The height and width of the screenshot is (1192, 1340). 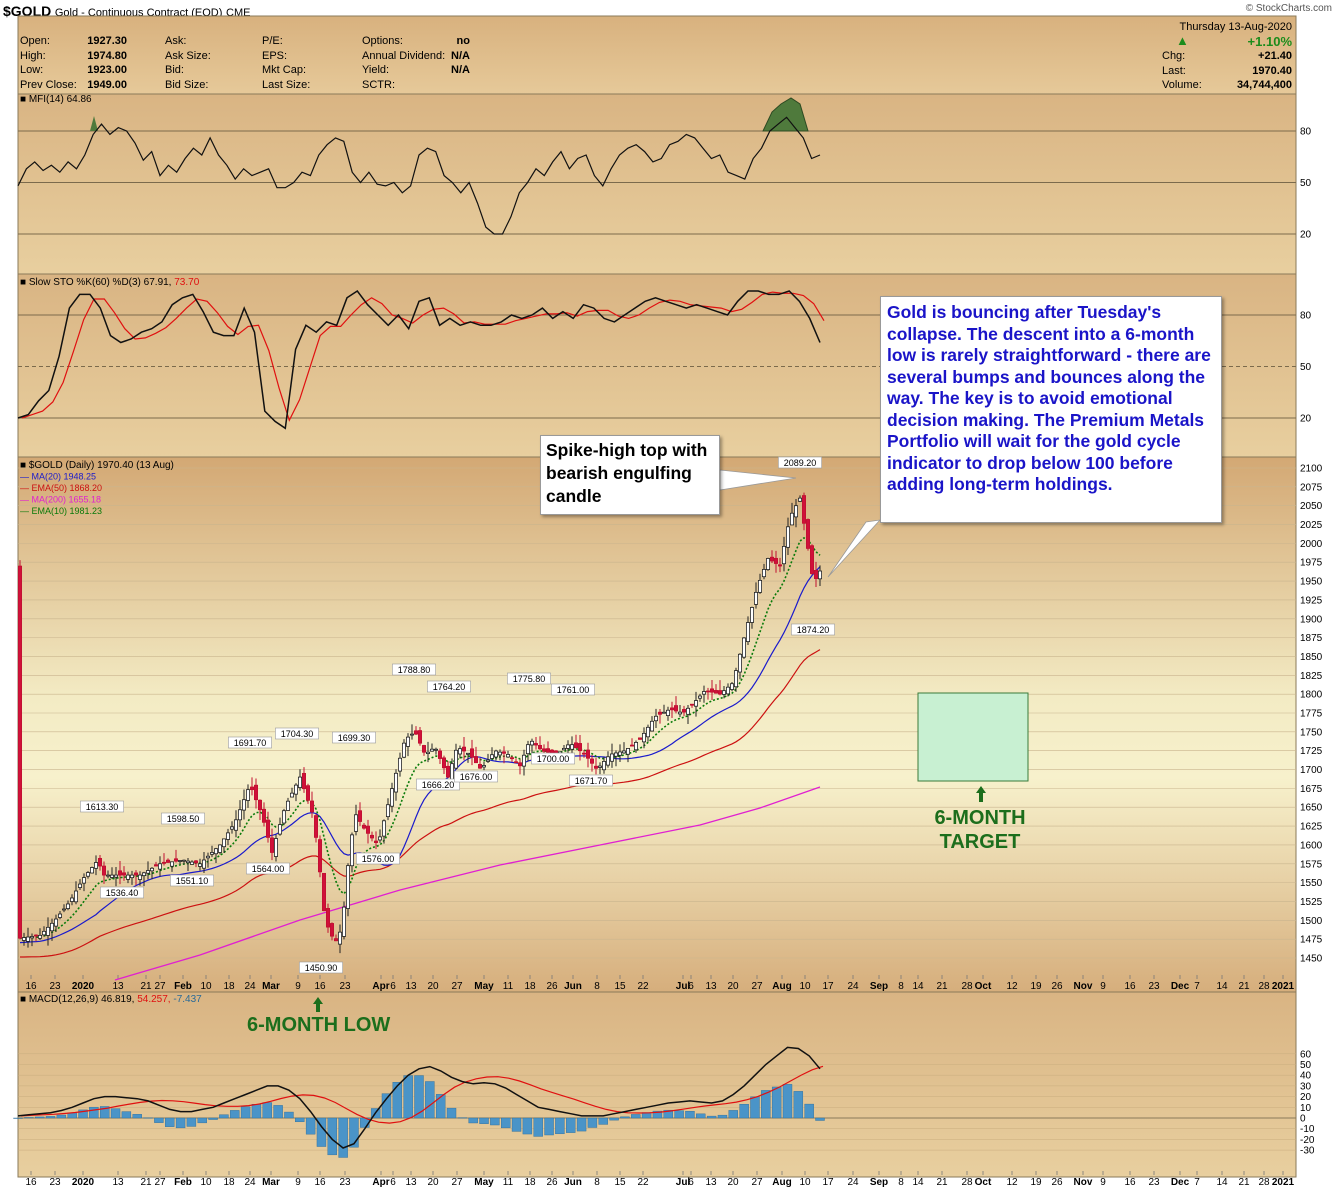 I want to click on x-tick-label-macd: 10, so click(x=805, y=1182).